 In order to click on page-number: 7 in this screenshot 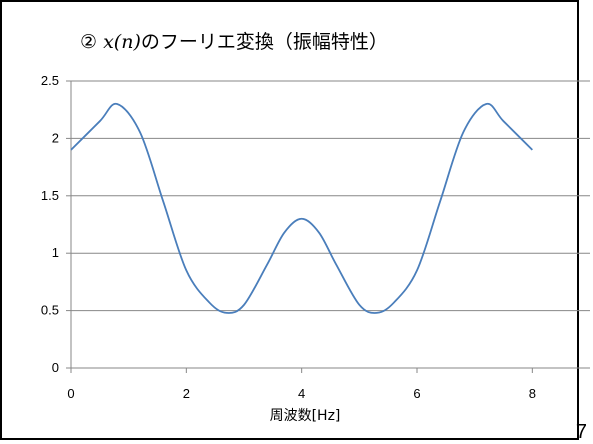, I will do `click(581, 432)`.